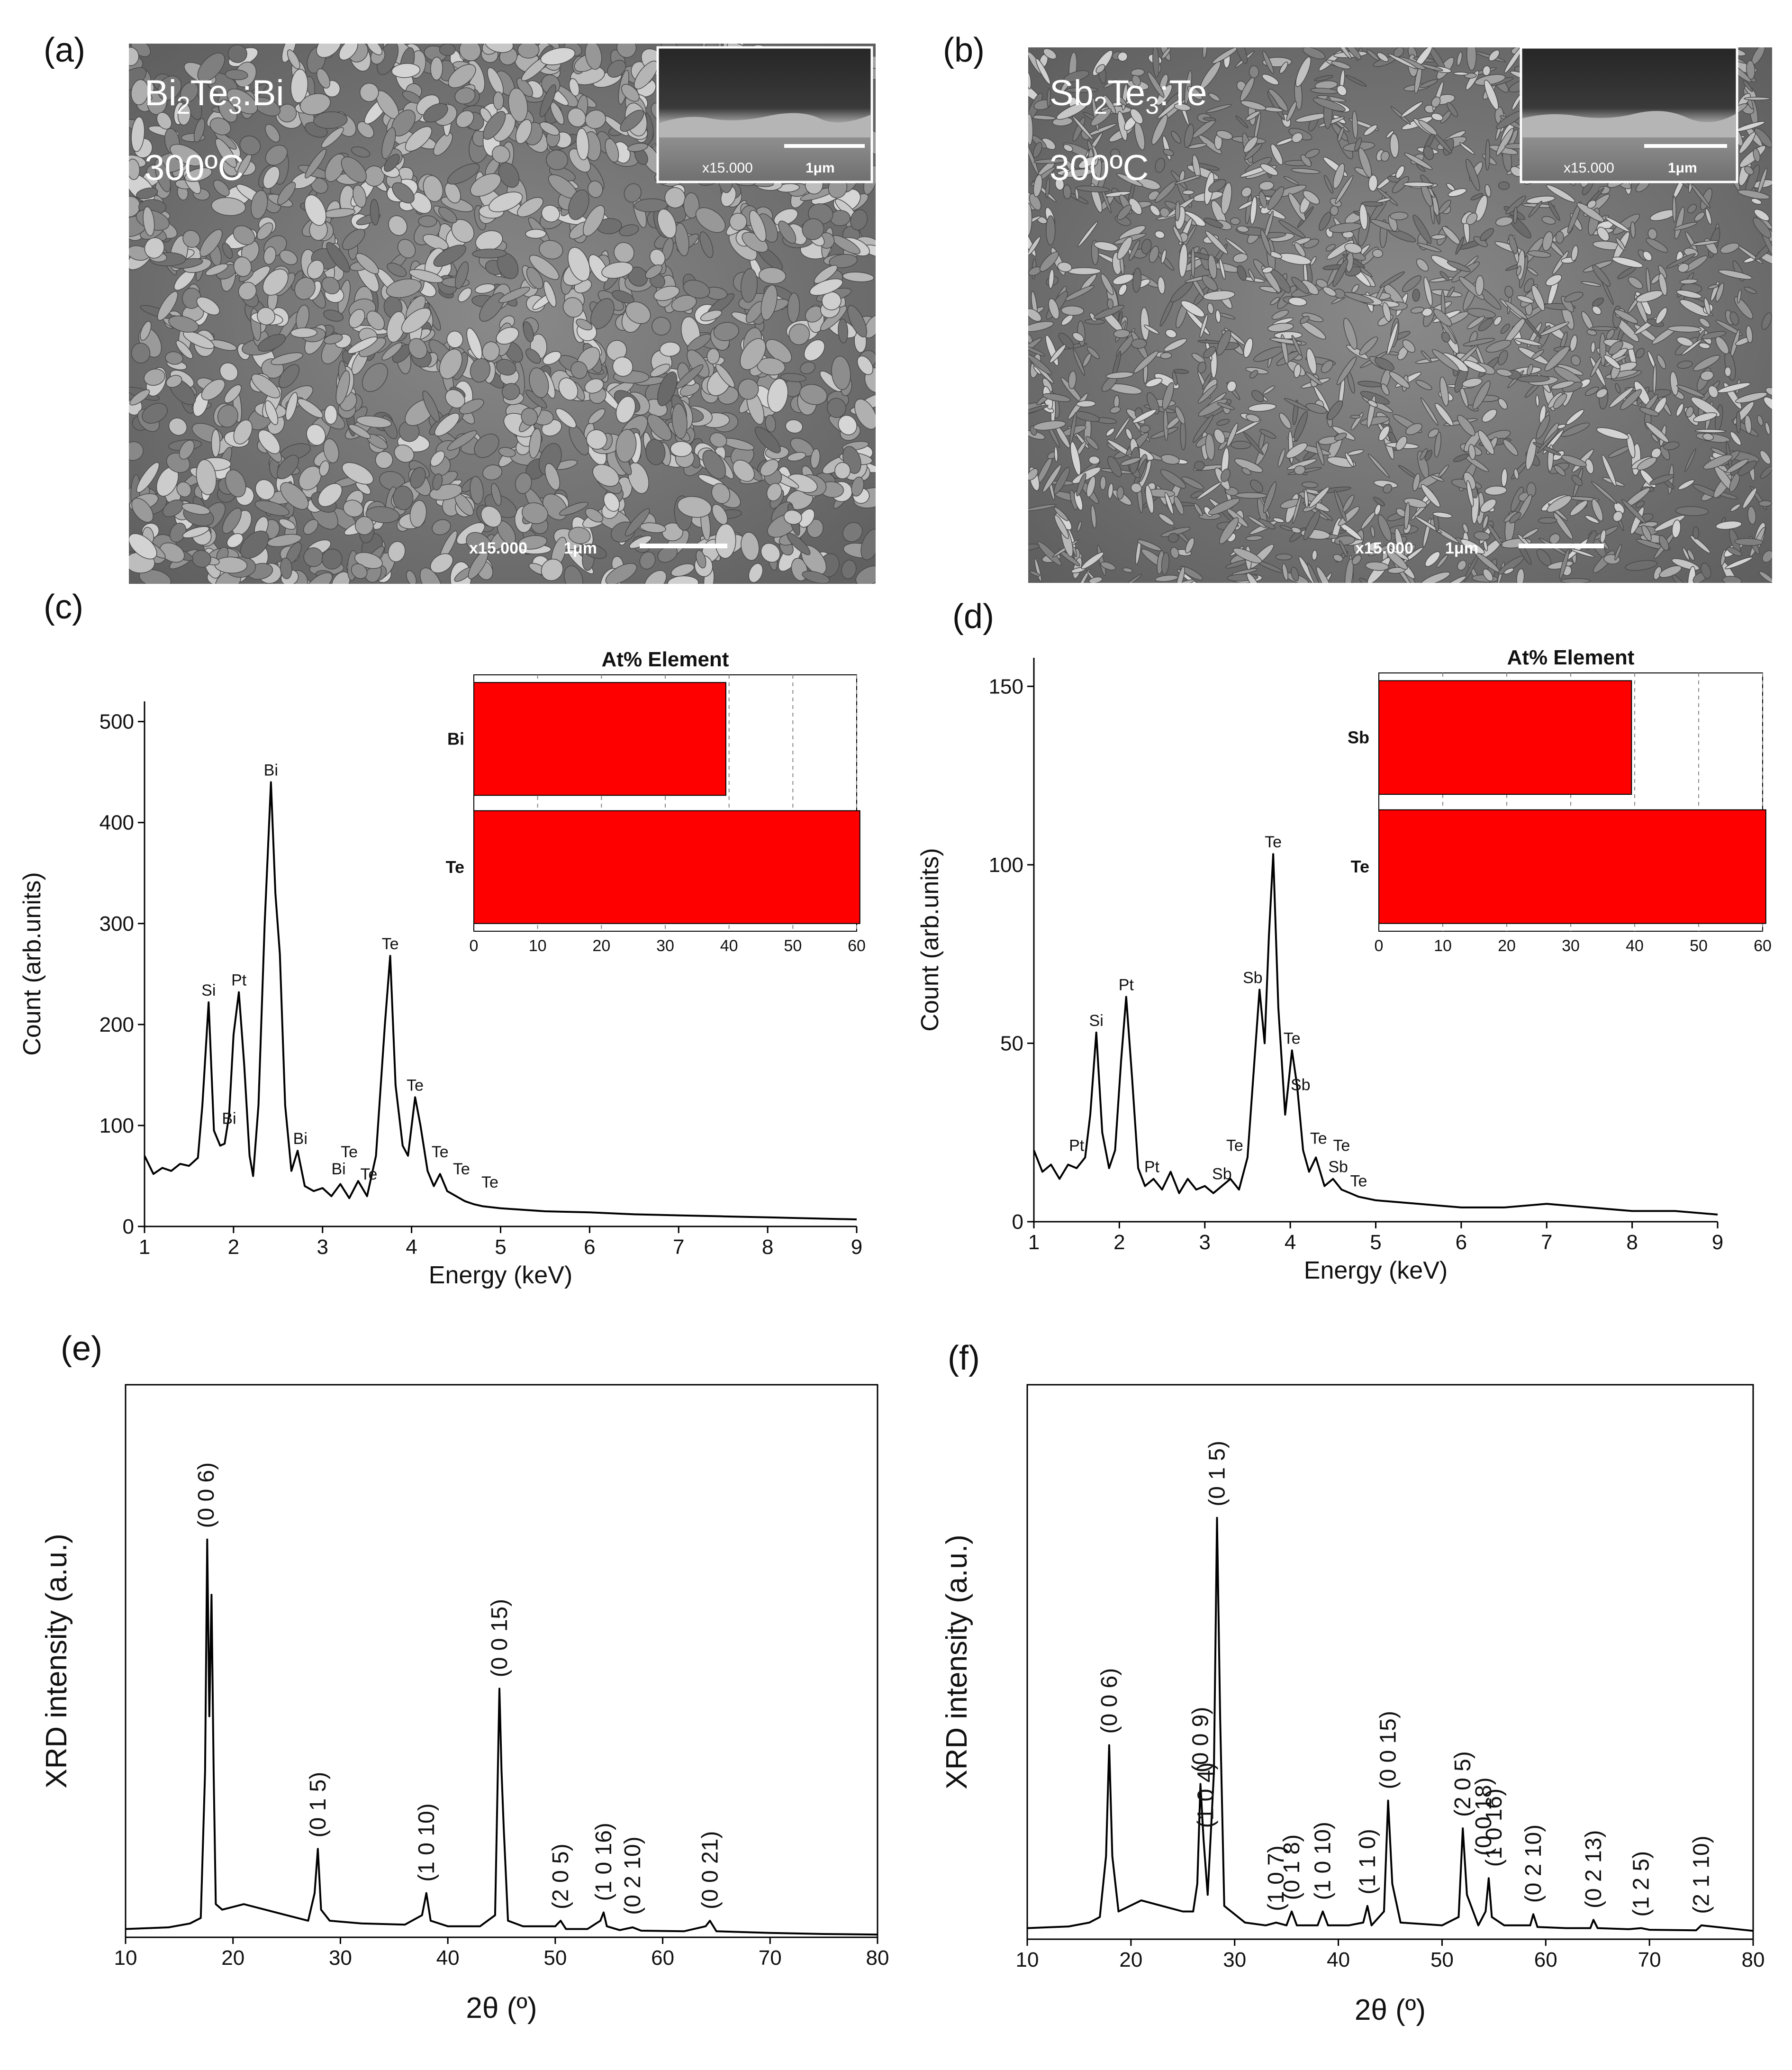  What do you see at coordinates (633, 1875) in the screenshot?
I see `peak-label: (0 2 10)` at bounding box center [633, 1875].